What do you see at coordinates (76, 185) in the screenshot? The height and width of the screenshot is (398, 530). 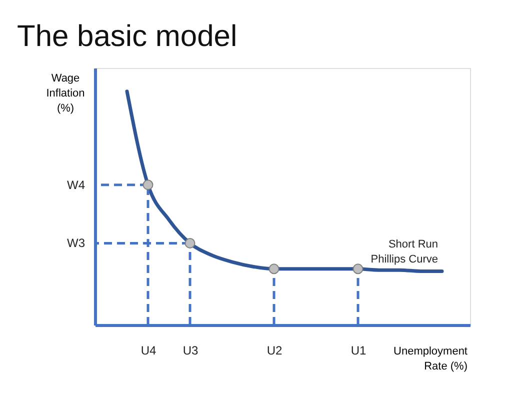 I see `annotation: W4` at bounding box center [76, 185].